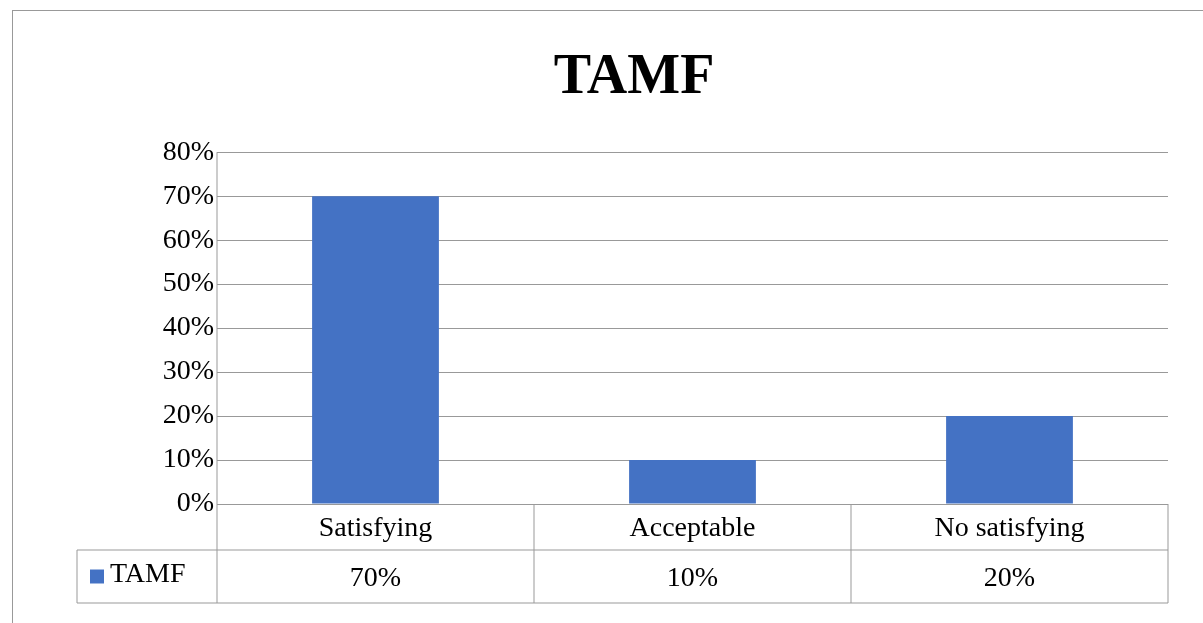 The image size is (1203, 623). Describe the element at coordinates (692, 527) in the screenshot. I see `x-tick-label: Acceptable` at that location.